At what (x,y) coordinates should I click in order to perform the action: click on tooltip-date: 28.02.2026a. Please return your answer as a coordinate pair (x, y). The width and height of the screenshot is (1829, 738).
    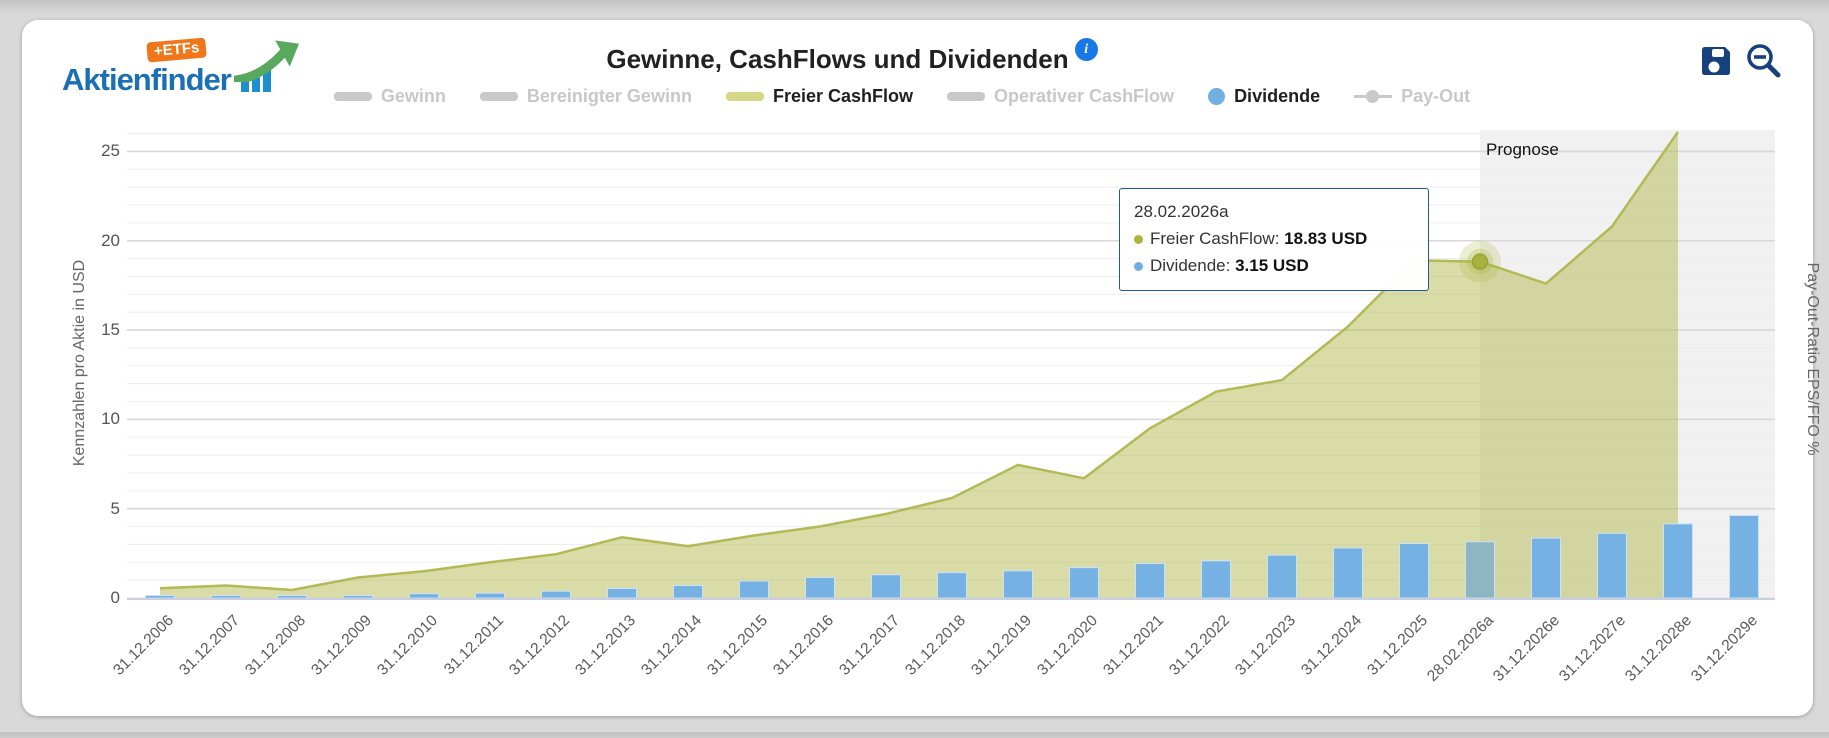
    Looking at the image, I should click on (1181, 211).